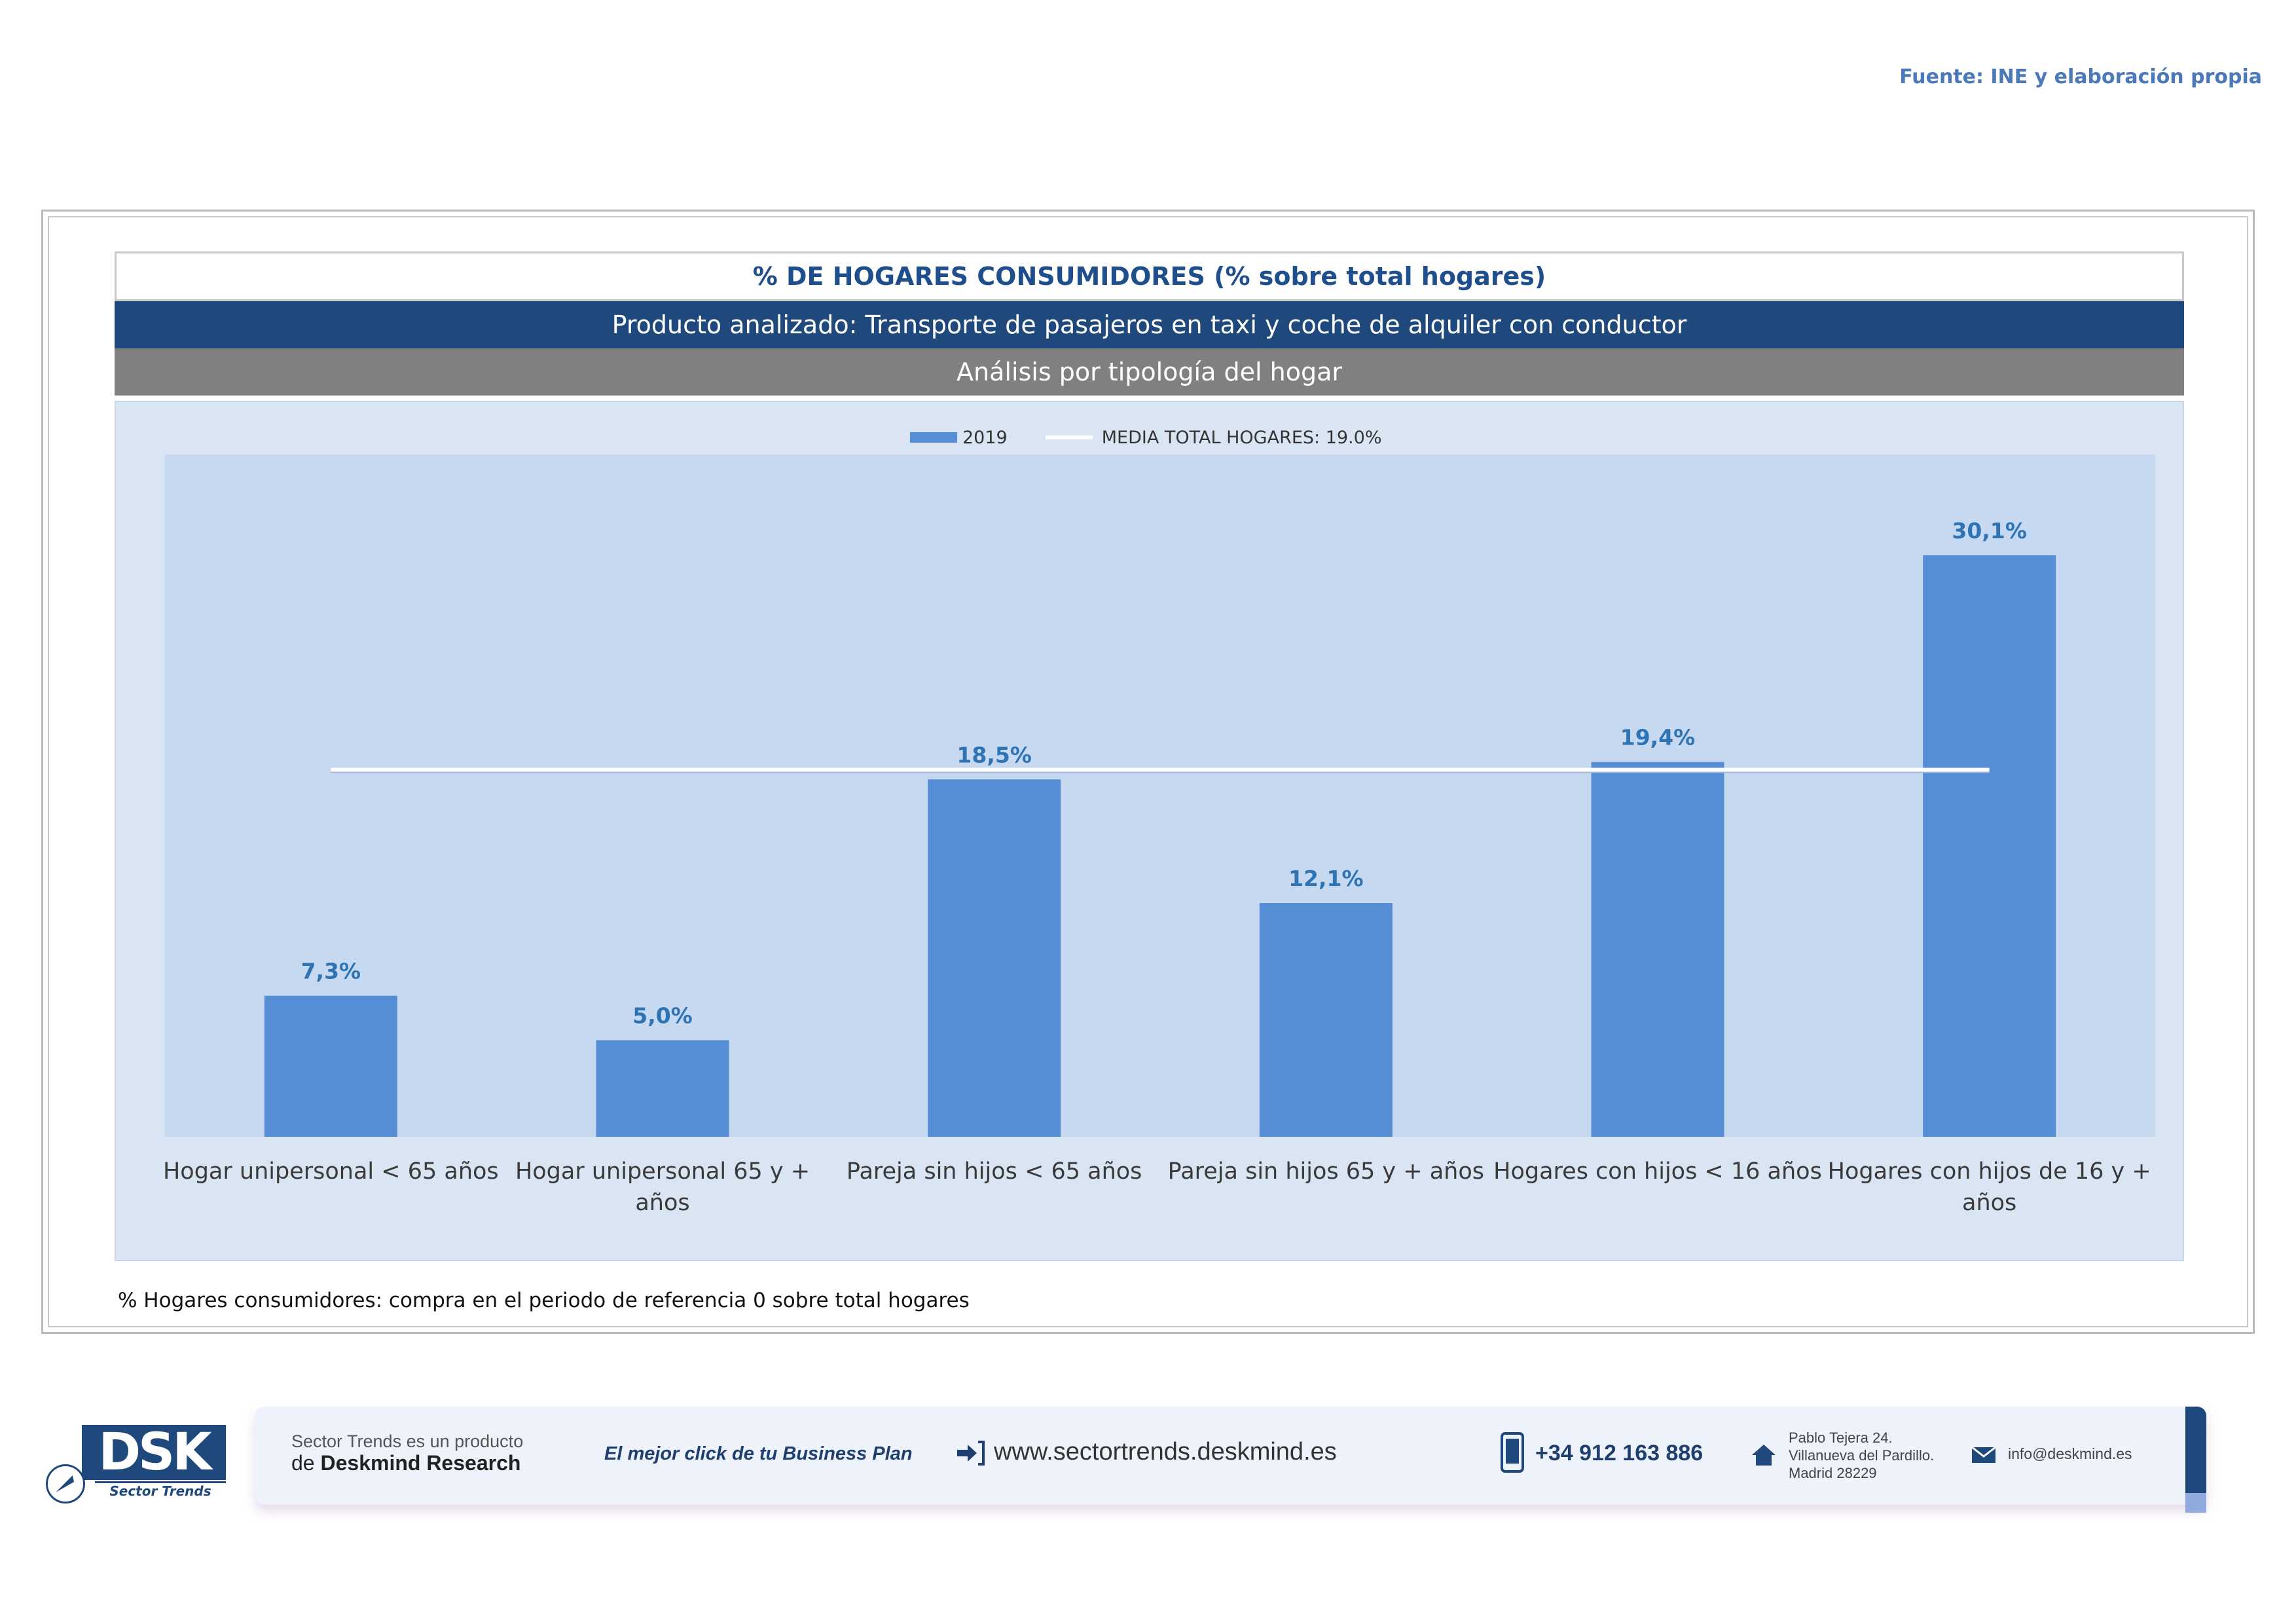 Image resolution: width=2296 pixels, height=1624 pixels. Describe the element at coordinates (662, 1171) in the screenshot. I see `category-label: Hogar unipersonal 65 y +` at that location.